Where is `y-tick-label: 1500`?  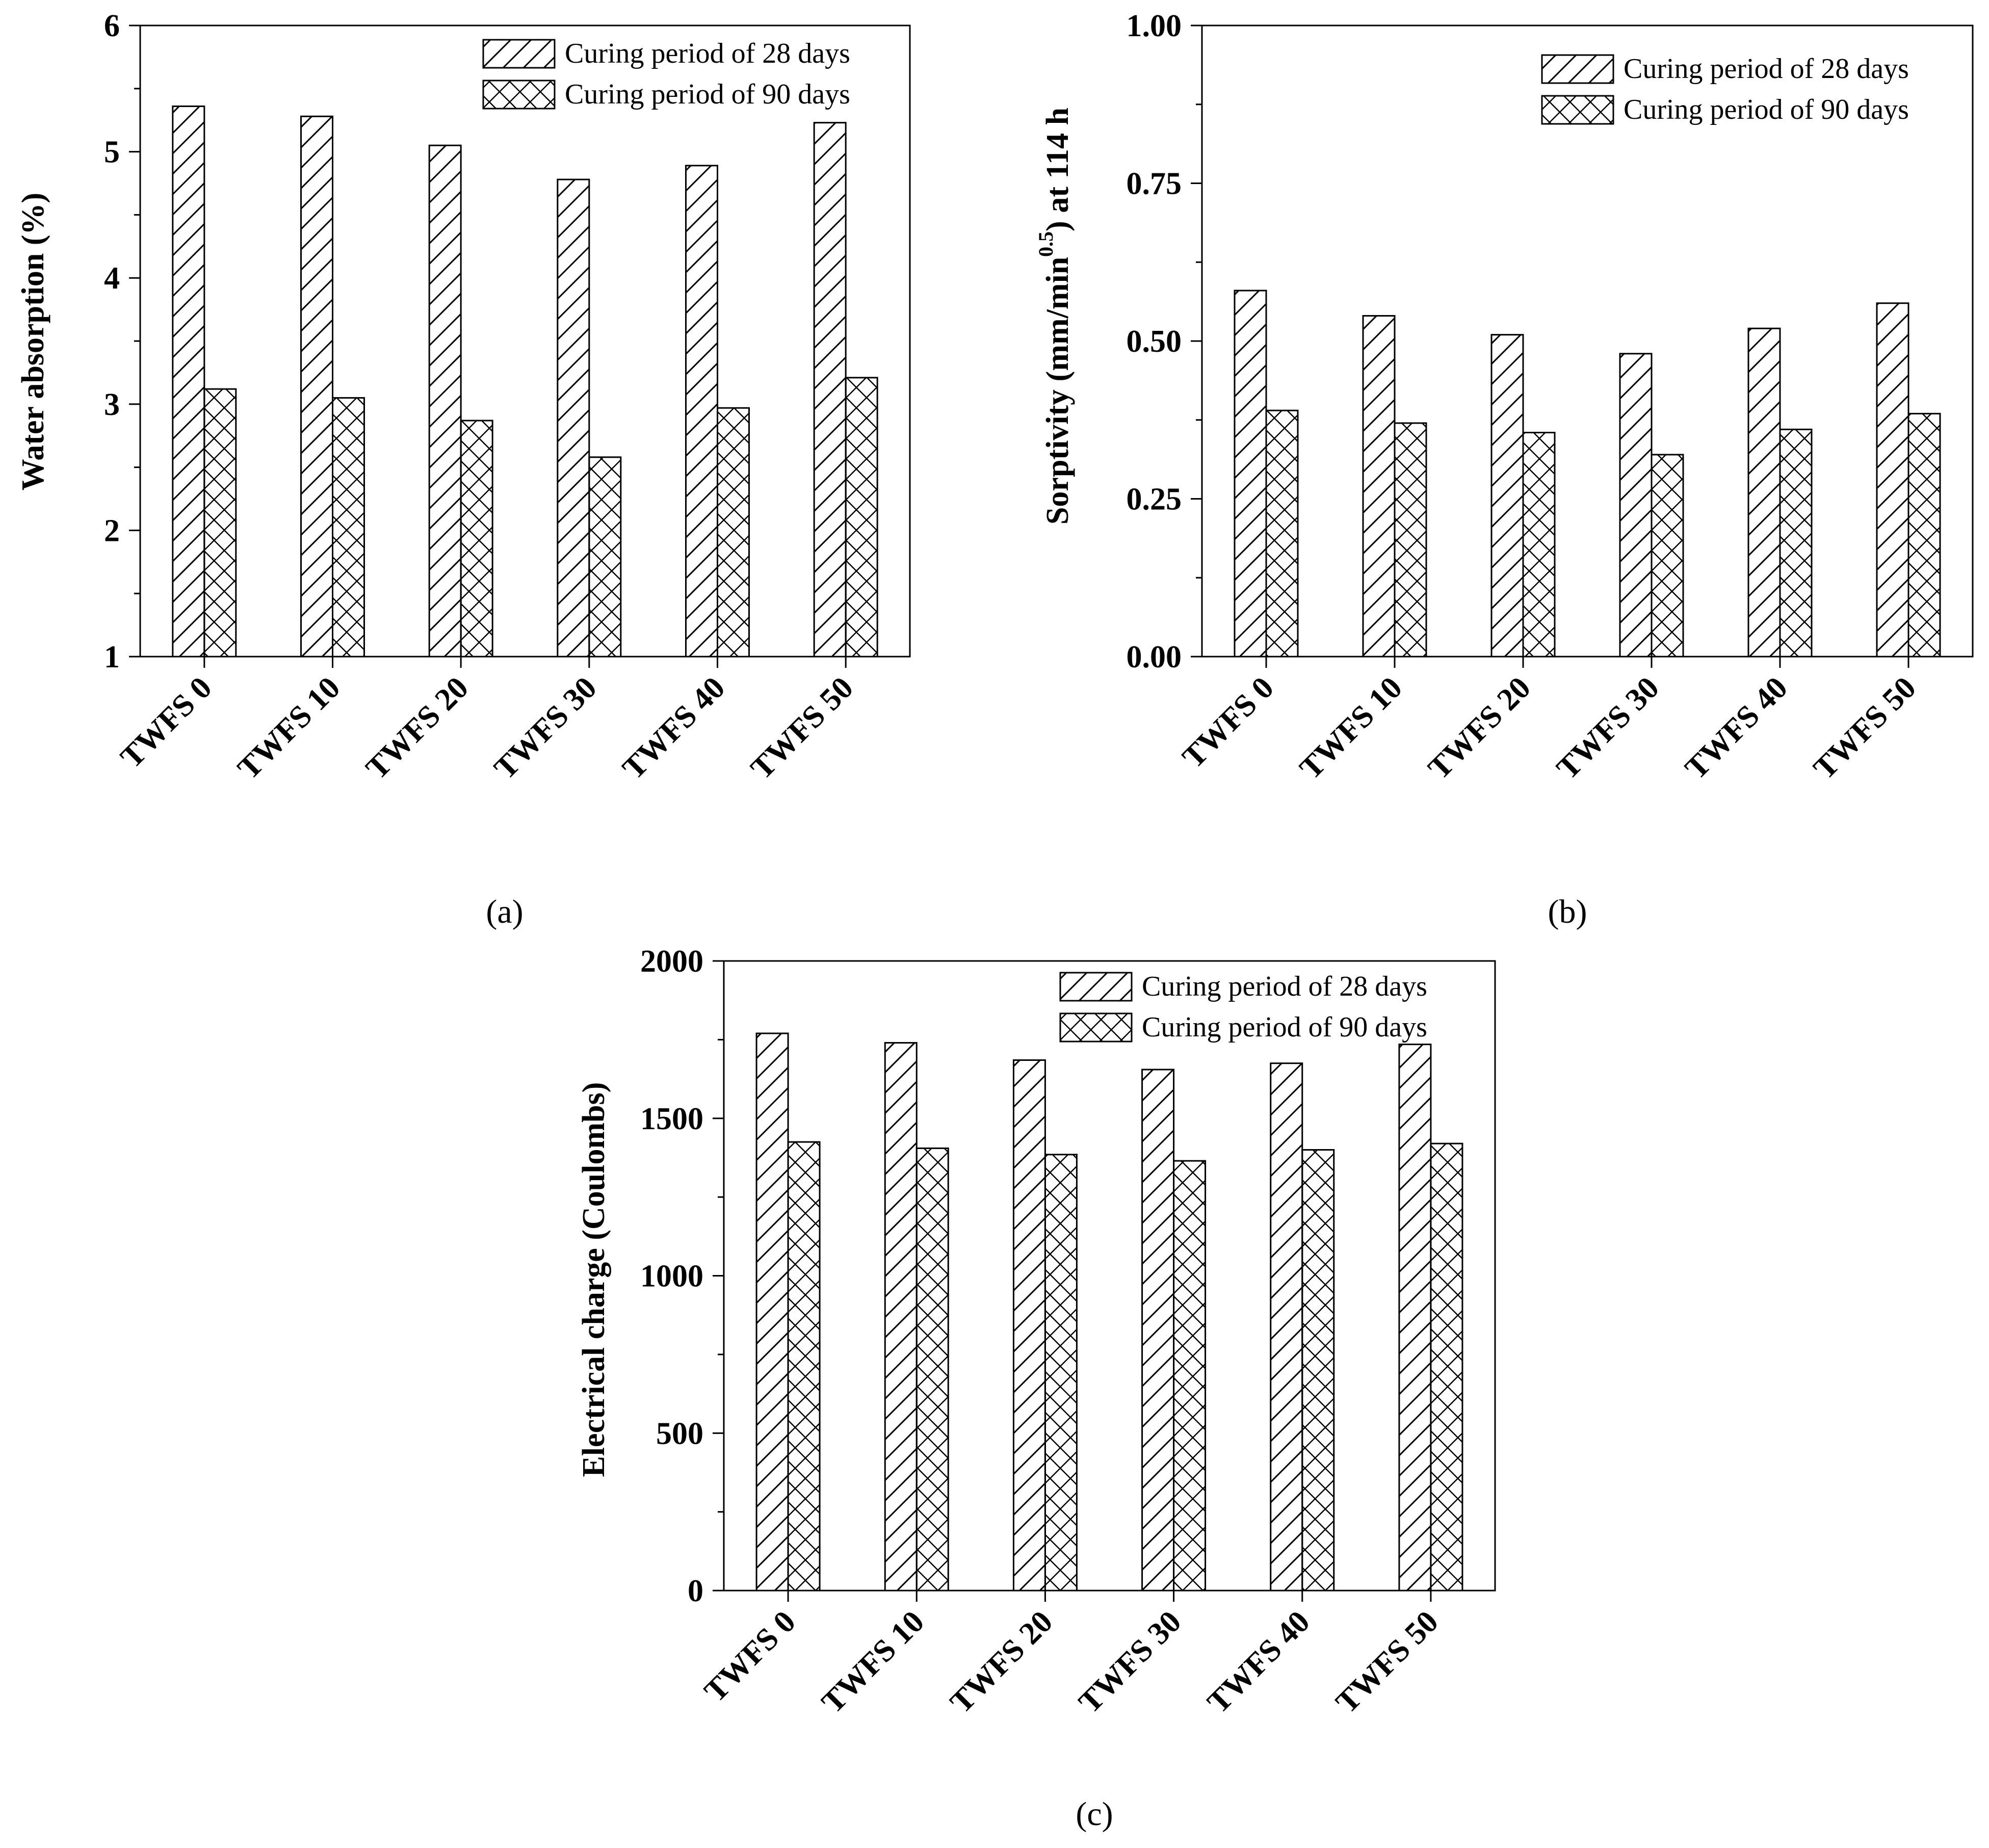
y-tick-label: 1500 is located at coordinates (671, 1119).